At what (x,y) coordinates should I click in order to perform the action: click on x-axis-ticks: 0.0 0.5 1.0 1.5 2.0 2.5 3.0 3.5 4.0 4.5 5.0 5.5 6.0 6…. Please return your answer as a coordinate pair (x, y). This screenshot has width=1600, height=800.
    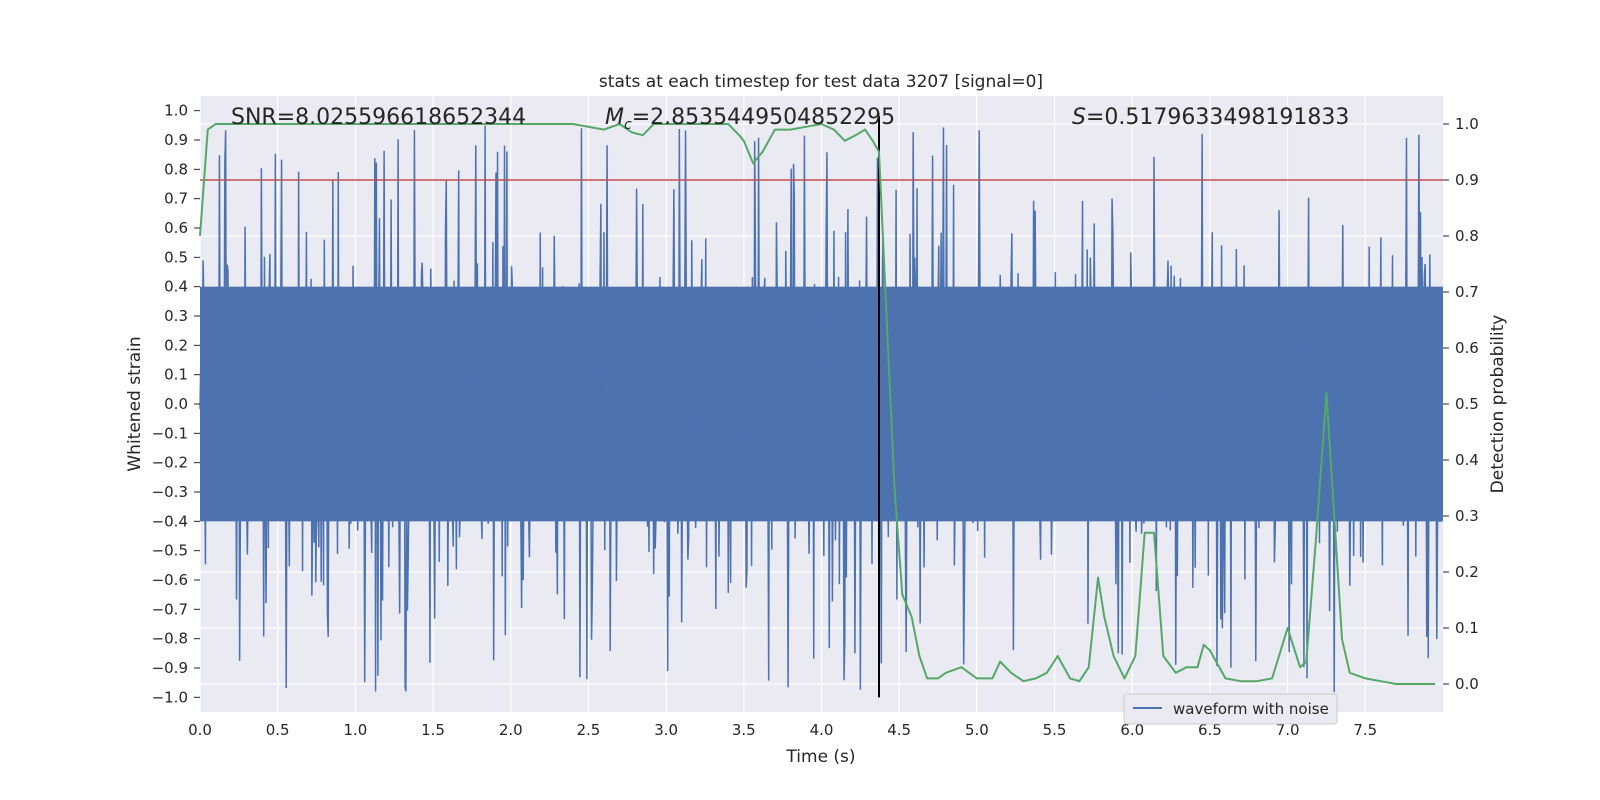
    Looking at the image, I should click on (782, 730).